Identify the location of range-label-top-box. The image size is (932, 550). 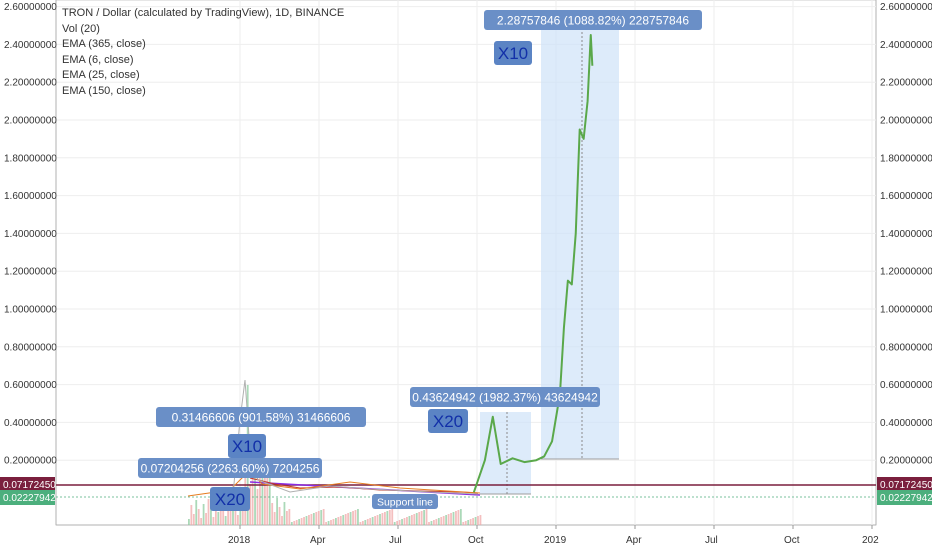
(593, 20).